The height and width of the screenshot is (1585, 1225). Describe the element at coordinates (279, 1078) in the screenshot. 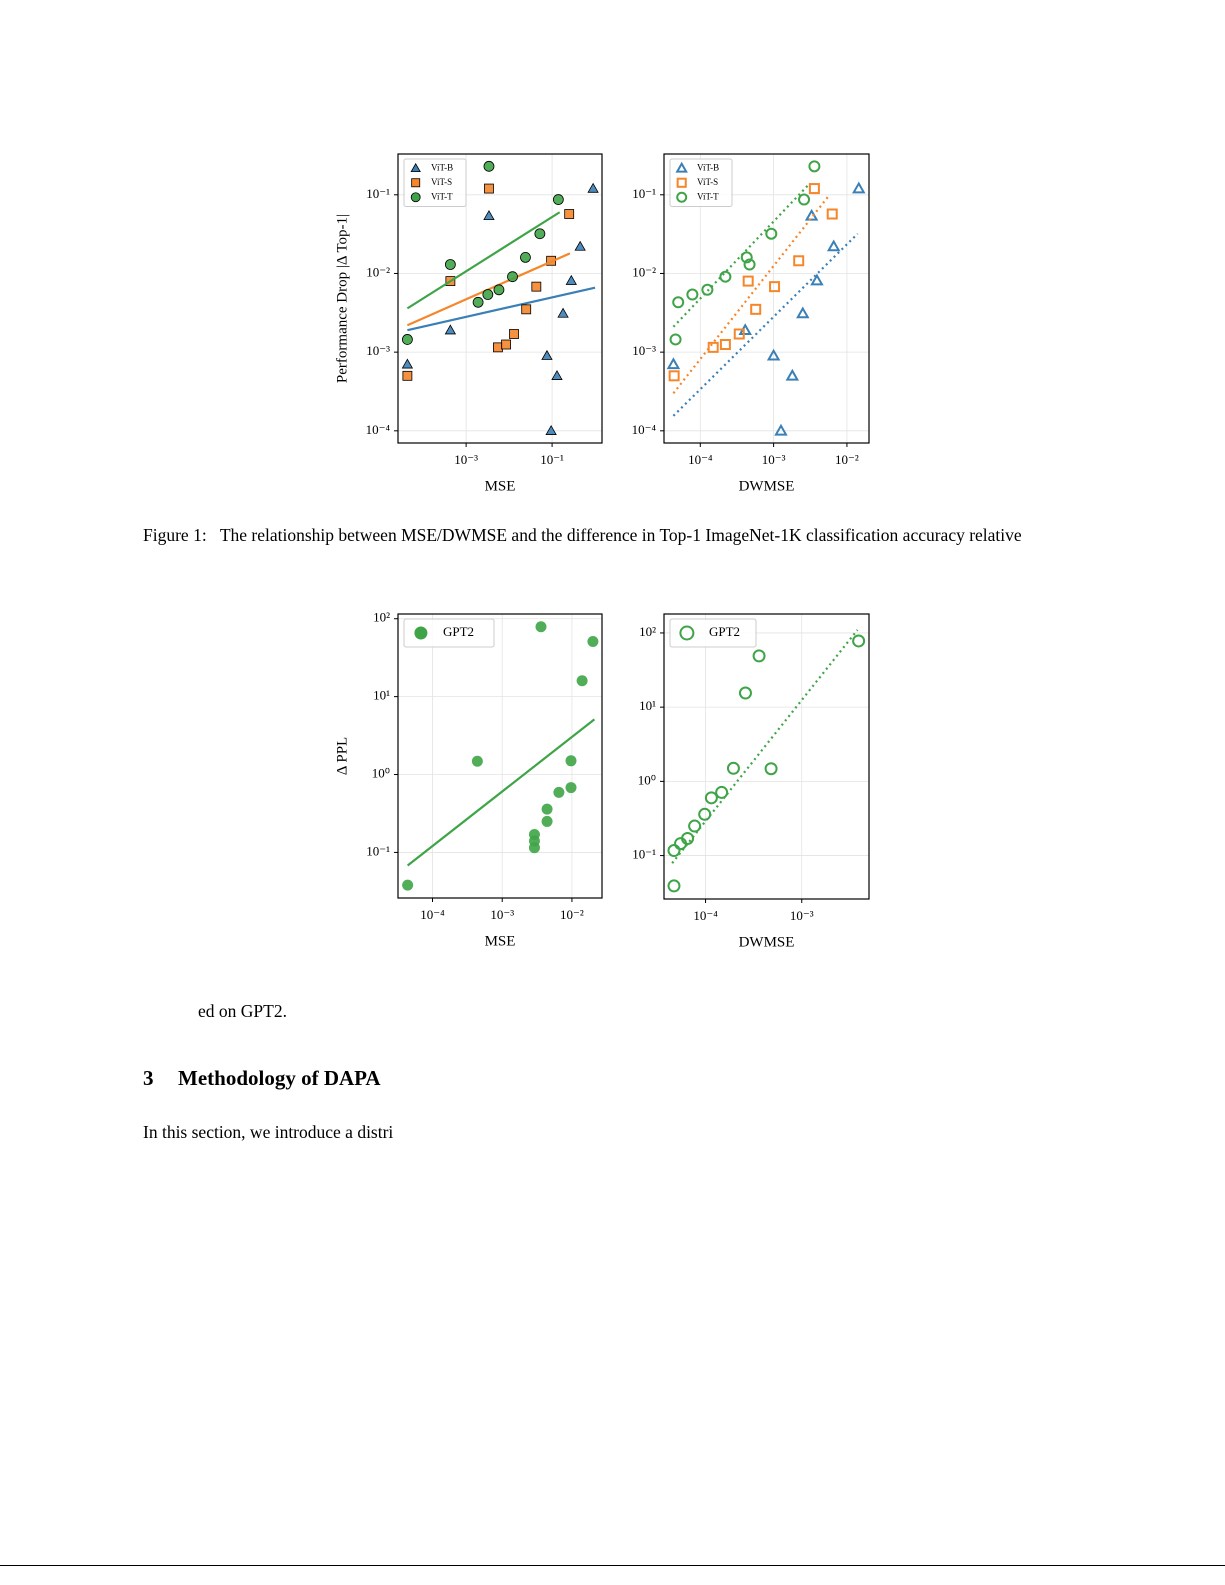

I see `section-title: Methodology of DAPA` at that location.